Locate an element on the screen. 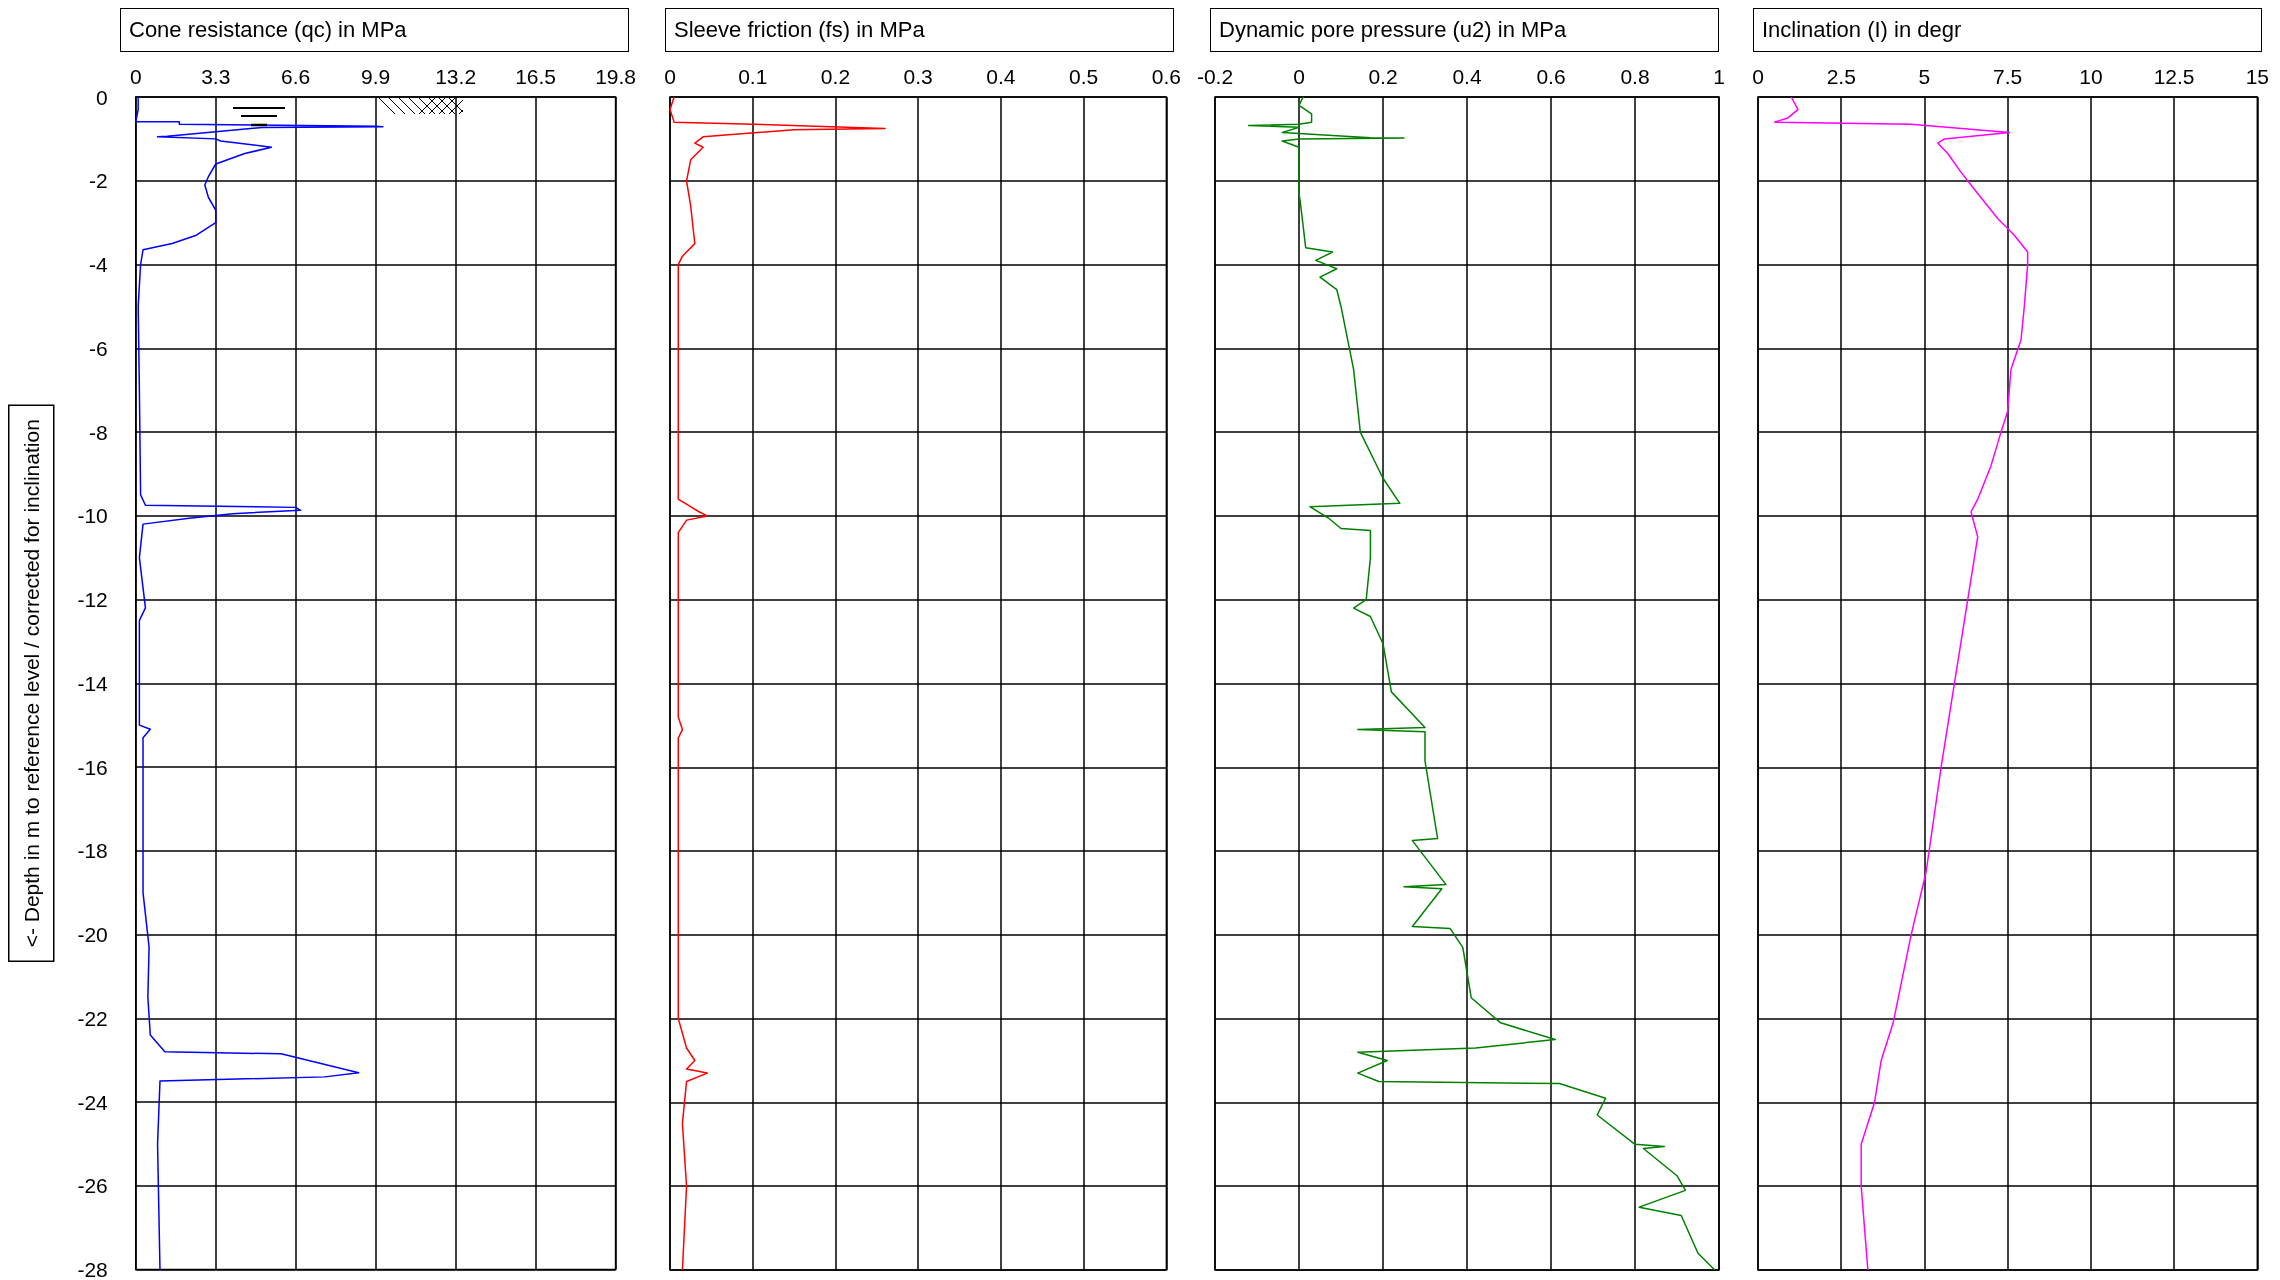 This screenshot has height=1280, width=2280. y-tick-label: 0 is located at coordinates (102, 97).